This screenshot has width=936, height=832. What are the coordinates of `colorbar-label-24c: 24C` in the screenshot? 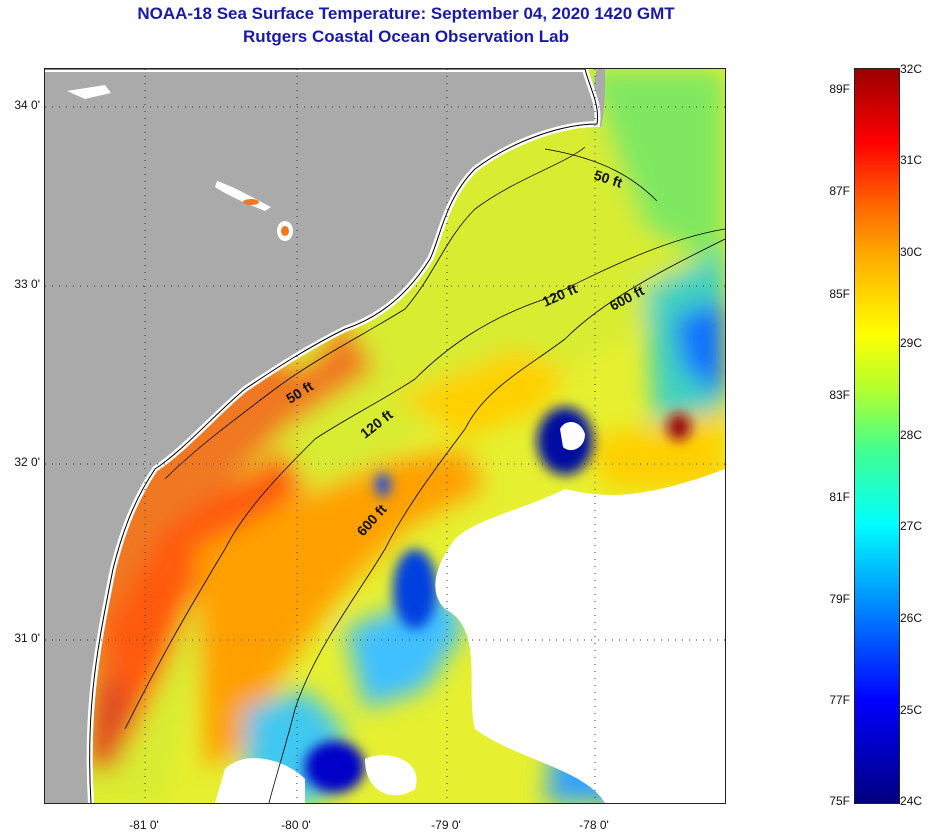 It's located at (911, 801).